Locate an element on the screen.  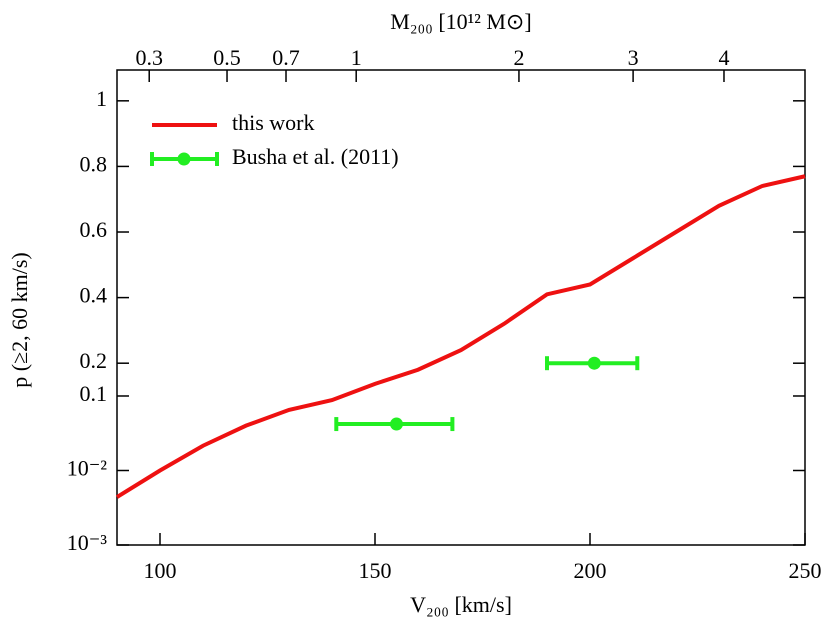
y-axis-label: p (≥2, 60 km/s) is located at coordinates (19, 320).